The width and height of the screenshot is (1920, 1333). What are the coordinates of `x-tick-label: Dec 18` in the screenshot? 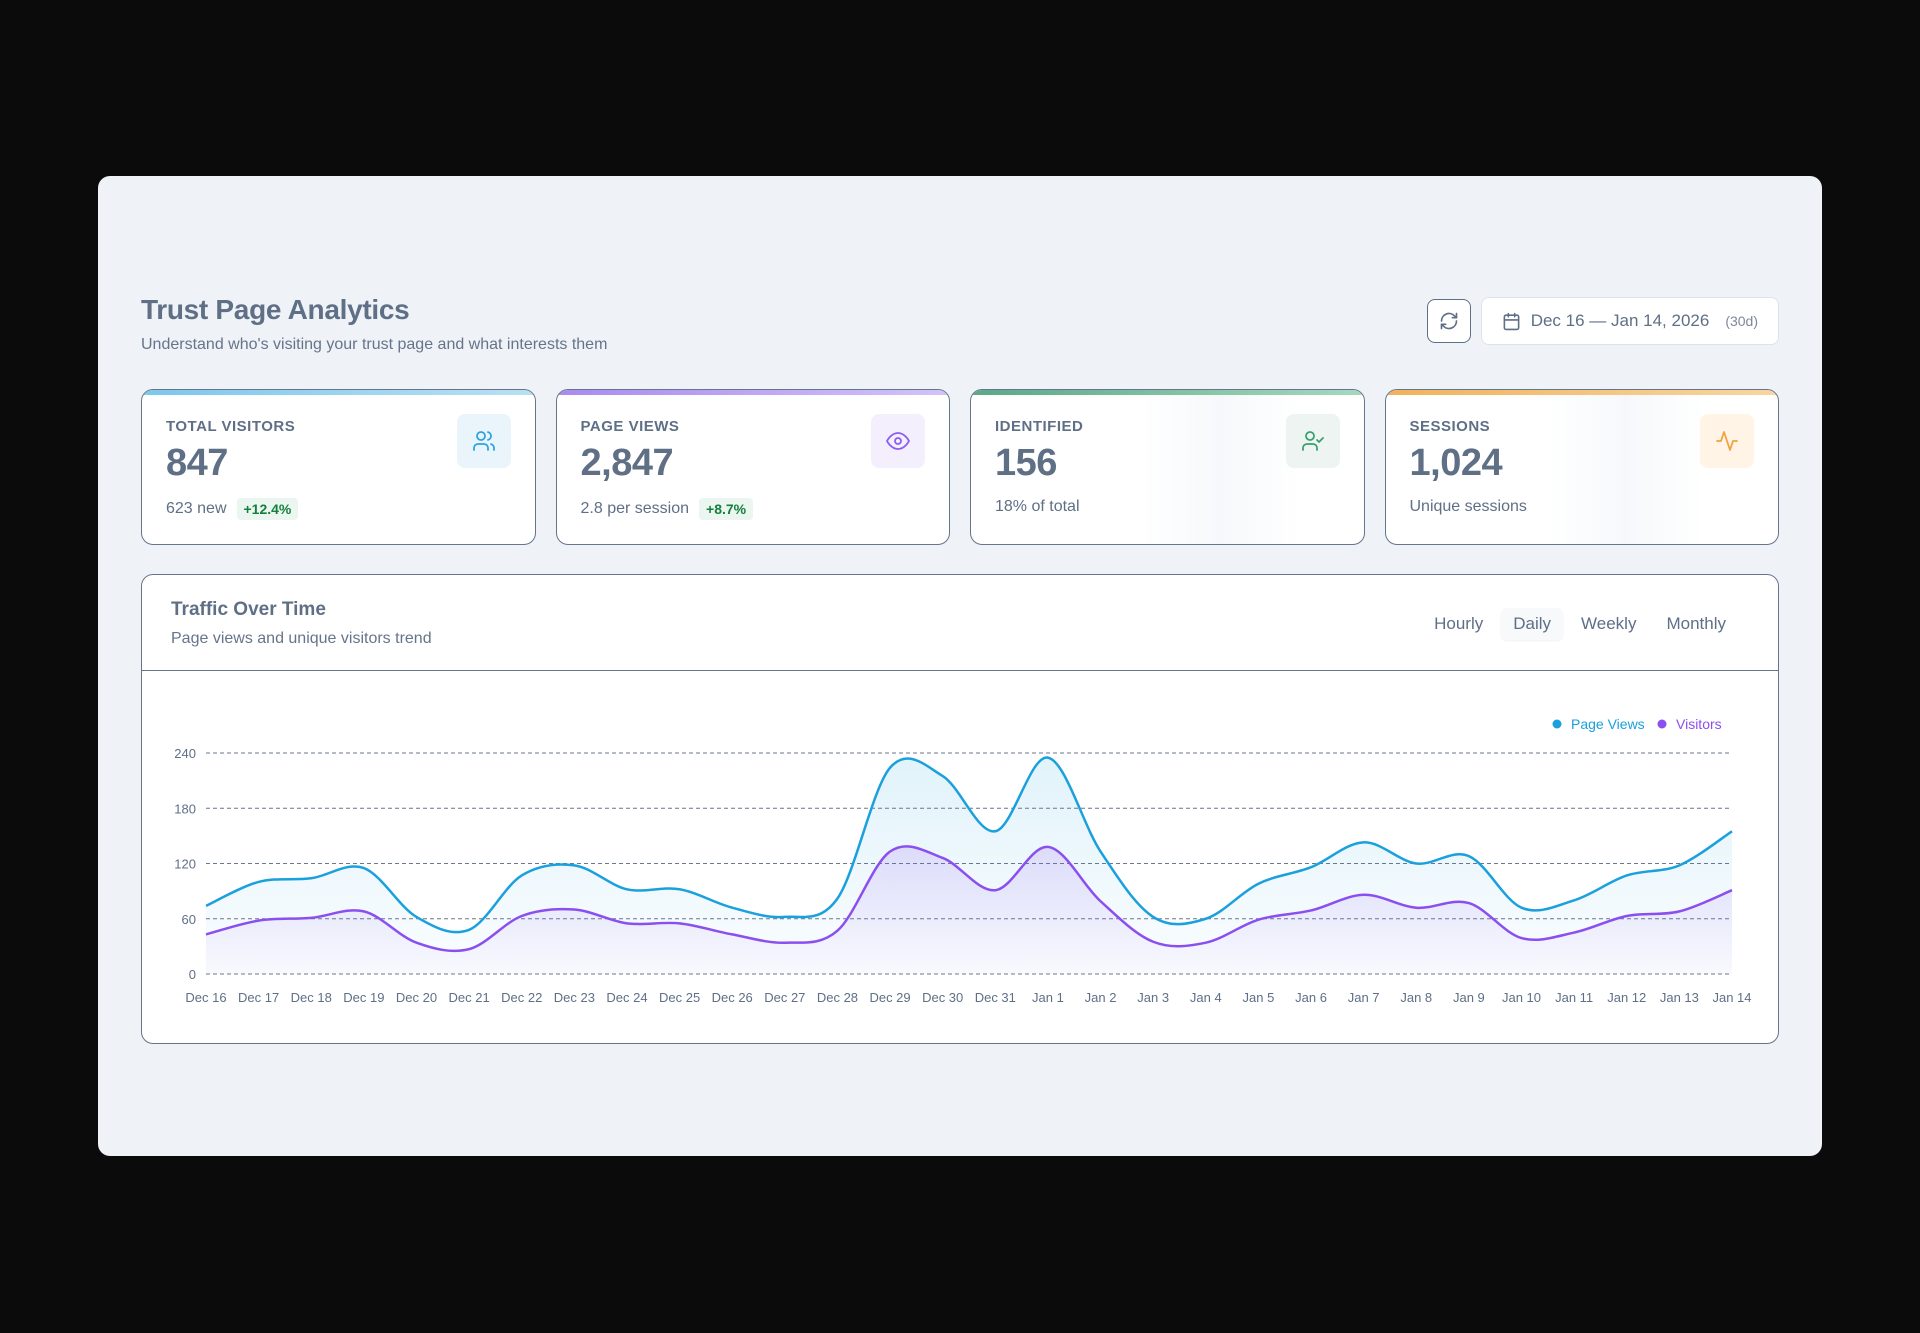 It's located at (311, 997).